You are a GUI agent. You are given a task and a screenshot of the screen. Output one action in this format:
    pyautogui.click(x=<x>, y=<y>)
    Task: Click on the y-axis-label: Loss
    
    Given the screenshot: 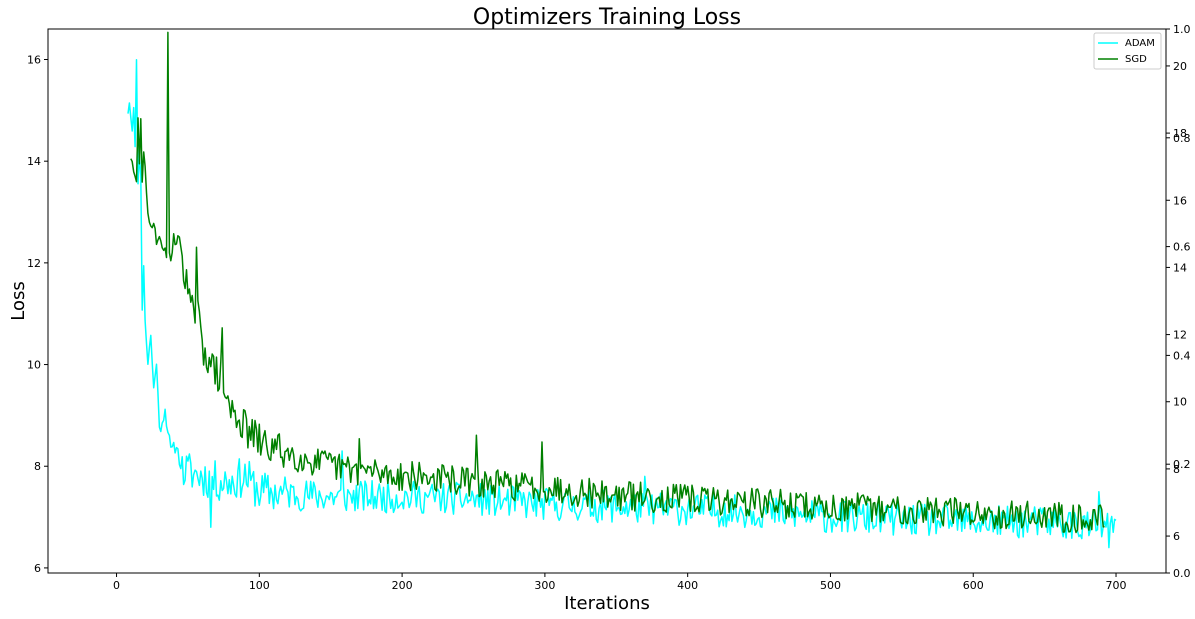 What is the action you would take?
    pyautogui.click(x=18, y=300)
    